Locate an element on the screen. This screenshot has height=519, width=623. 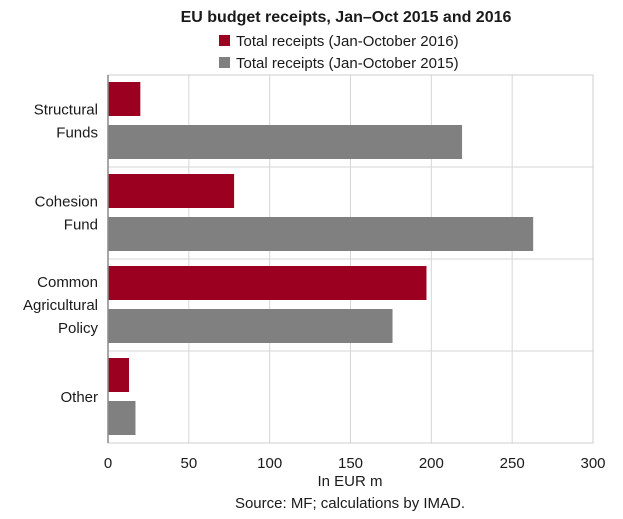
legend-label-2015: Total receipts (Jan-October 2015) is located at coordinates (347, 63).